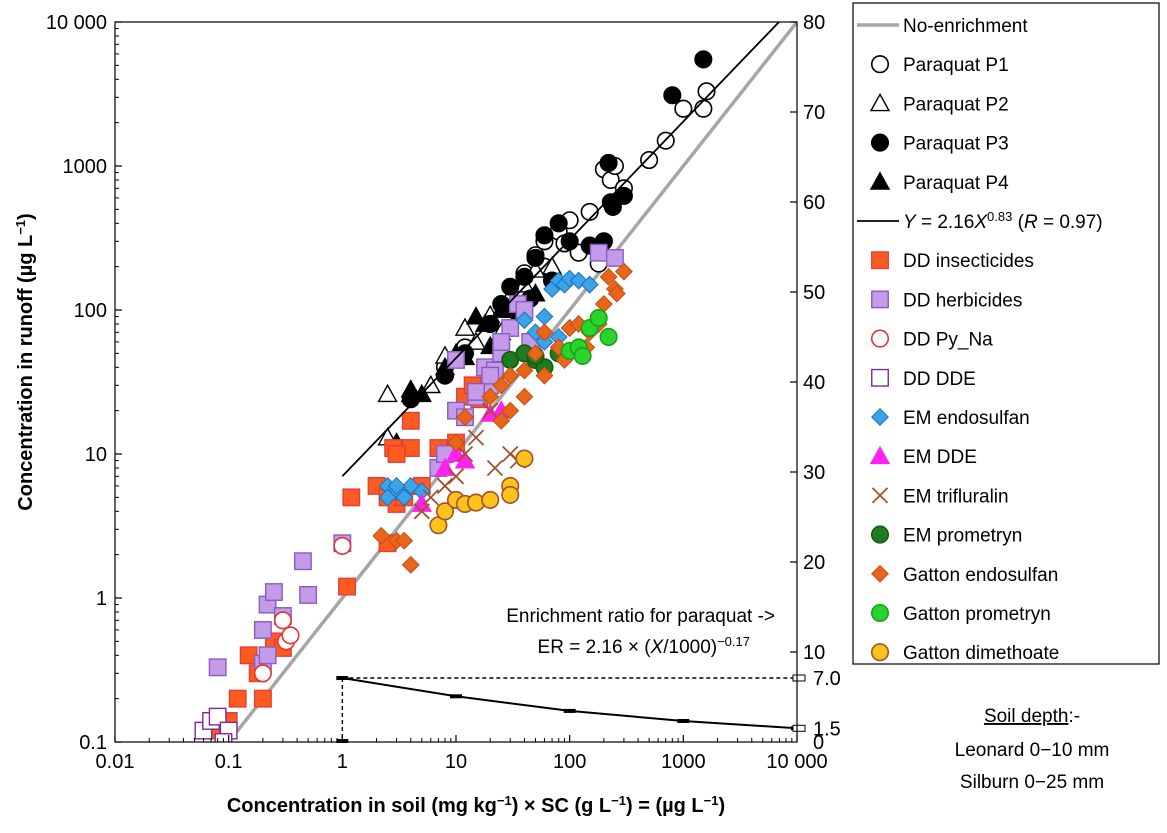 The width and height of the screenshot is (1167, 833). Describe the element at coordinates (981, 653) in the screenshot. I see `legend-label: Gatton dimethoate` at that location.